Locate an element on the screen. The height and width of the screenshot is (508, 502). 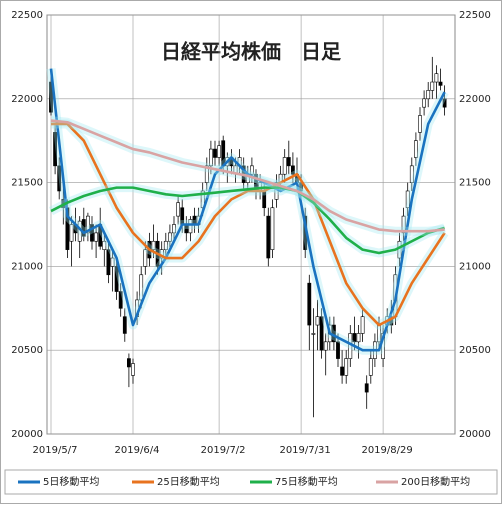
legend-label: 75日移動平均 is located at coordinates (306, 481).